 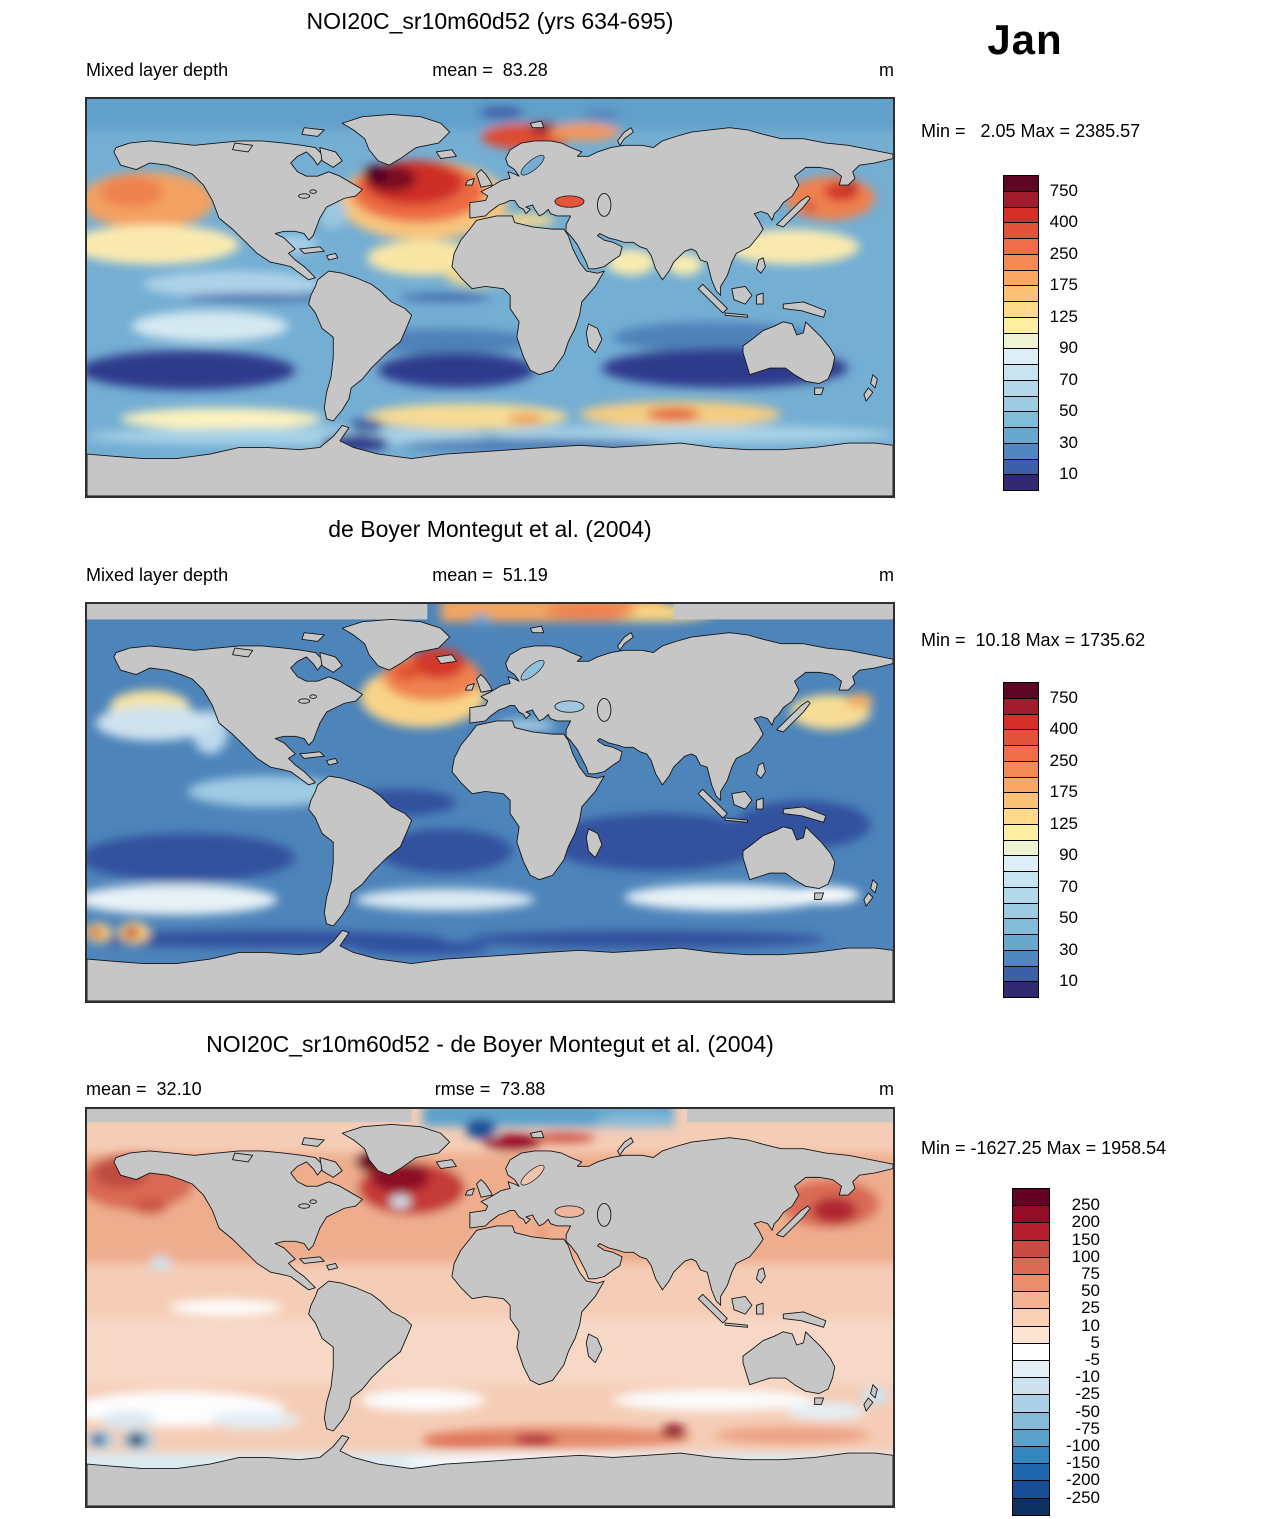 I want to click on panel1-units-label: m, so click(x=886, y=70).